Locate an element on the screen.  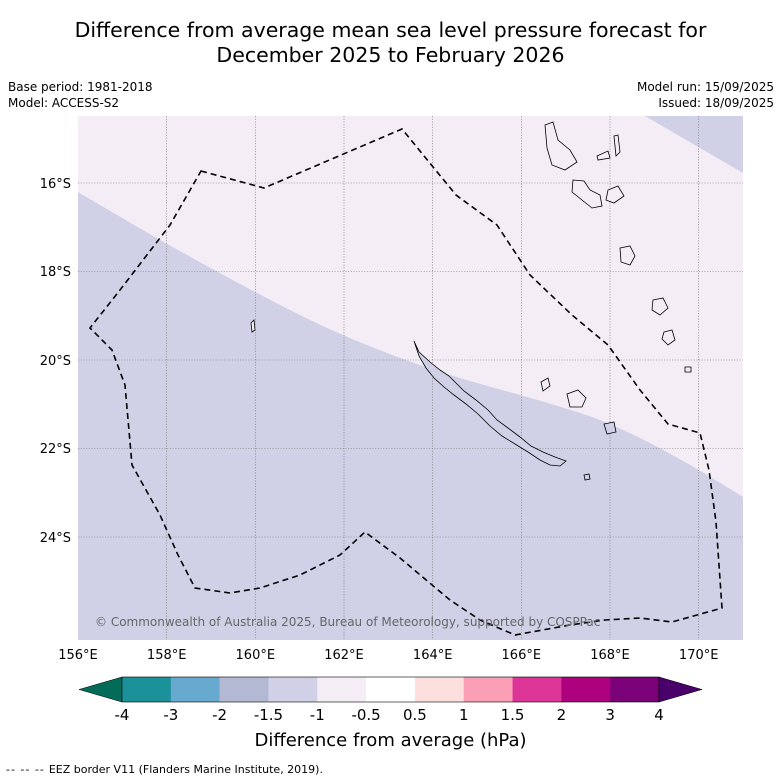
colorbar-label: Difference from average (hPa) is located at coordinates (390, 740).